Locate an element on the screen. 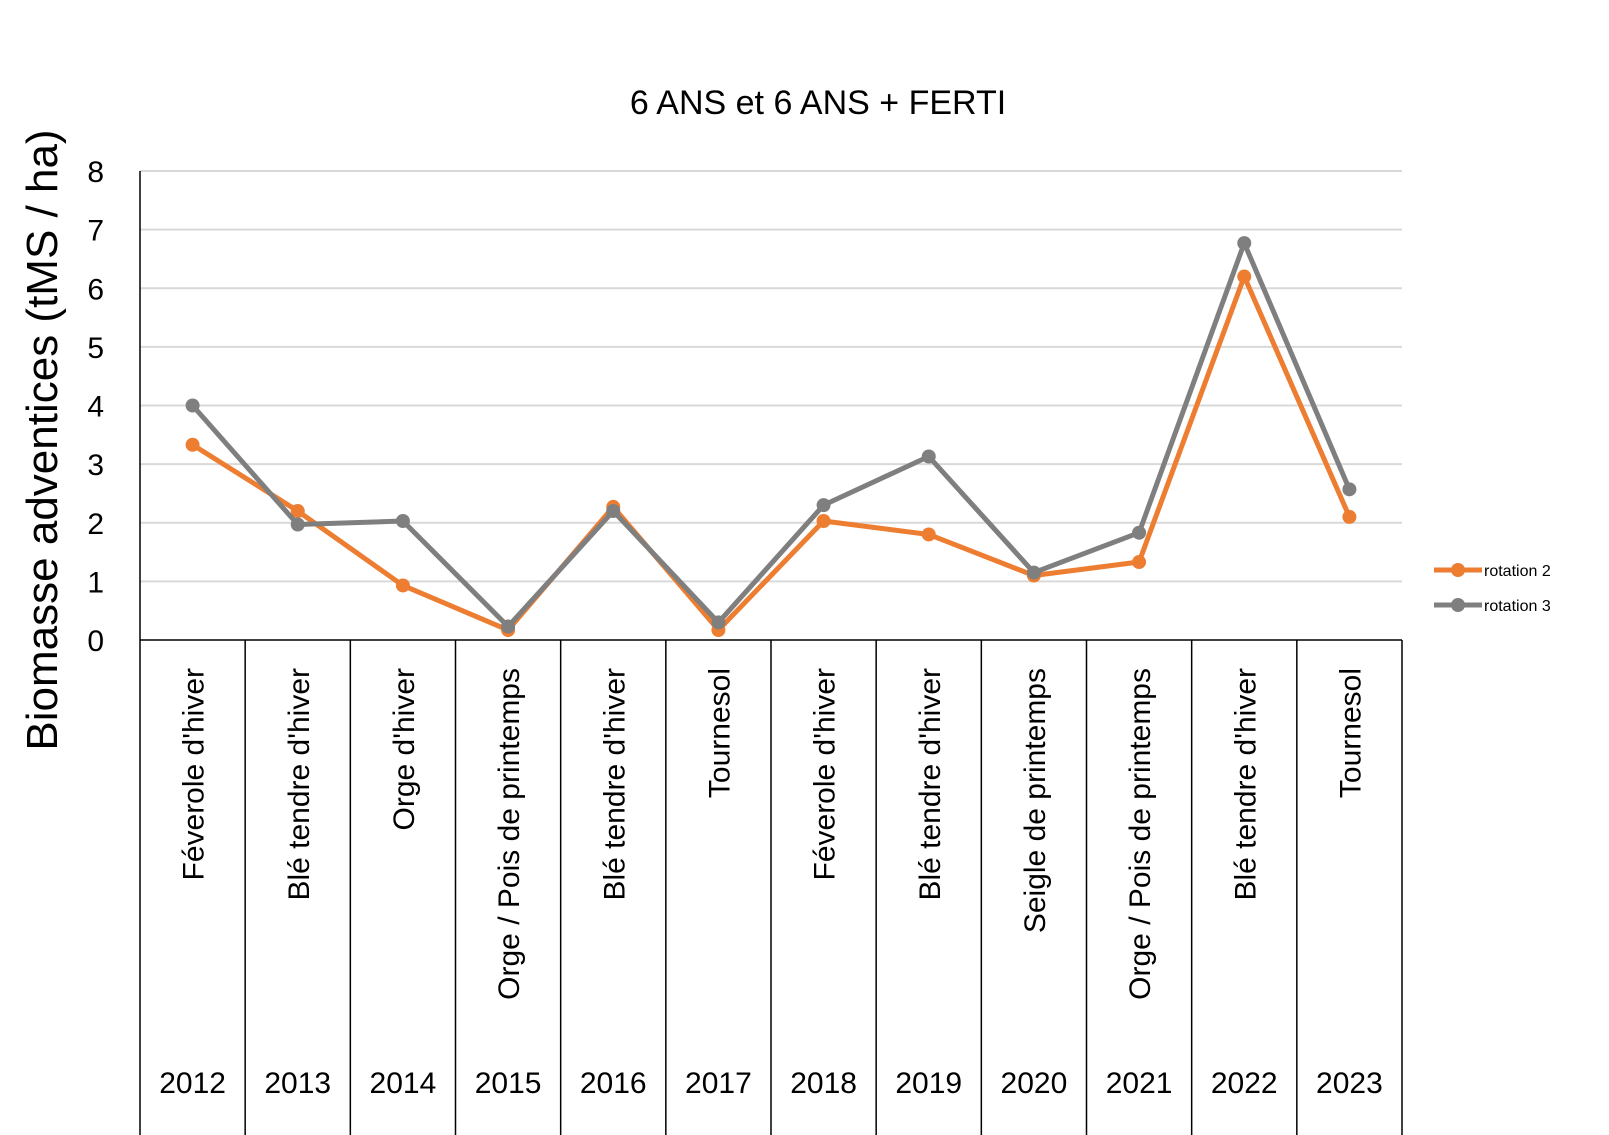 The height and width of the screenshot is (1135, 1609). category-year-label: 2020 is located at coordinates (1034, 1083).